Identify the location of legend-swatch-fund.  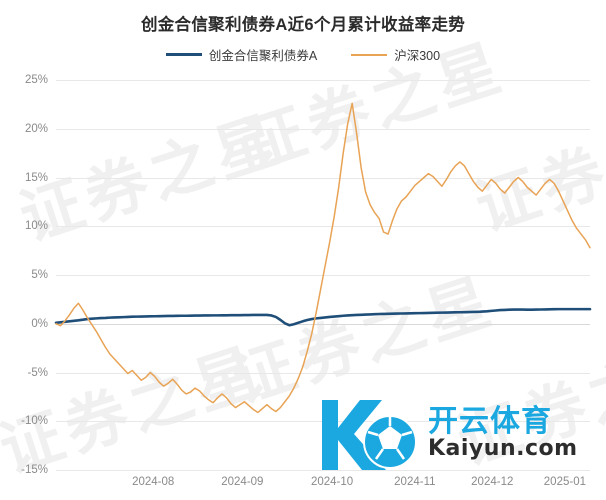
(183, 54).